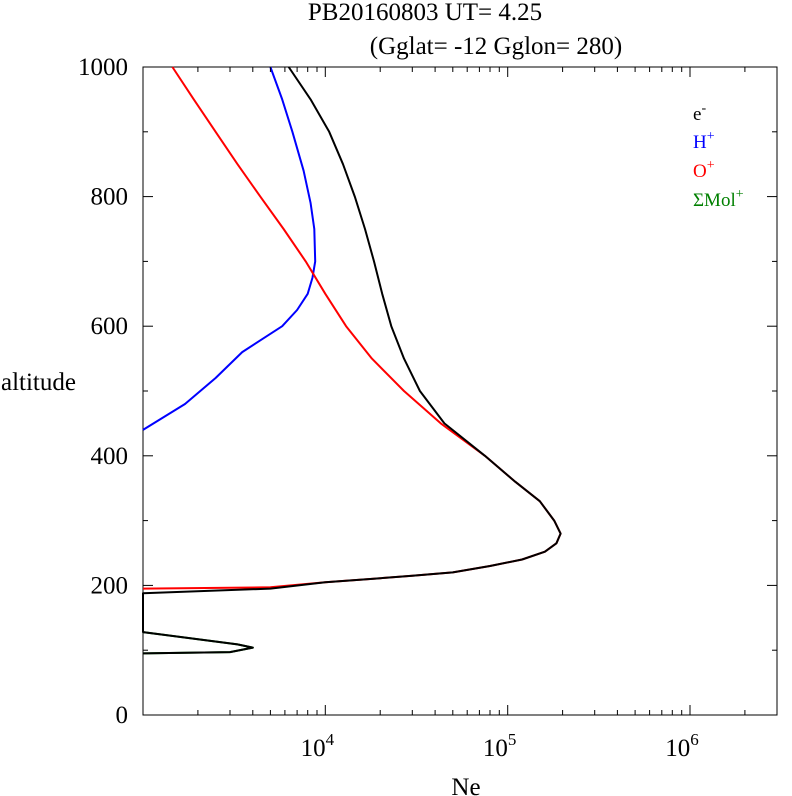  What do you see at coordinates (496, 46) in the screenshot?
I see `chart-subtitle: (Gglat= -12 Gglon= 280)` at bounding box center [496, 46].